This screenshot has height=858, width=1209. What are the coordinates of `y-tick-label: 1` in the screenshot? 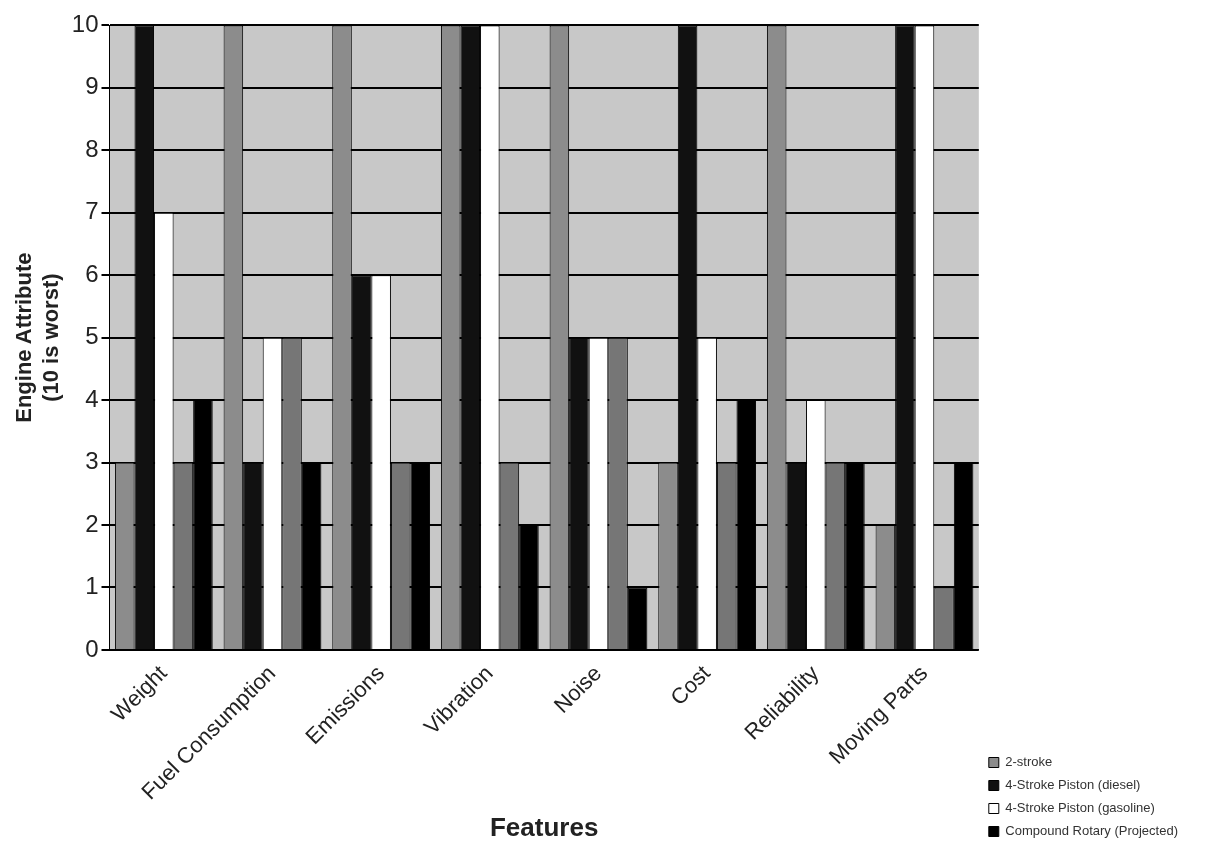 It's located at (92, 586).